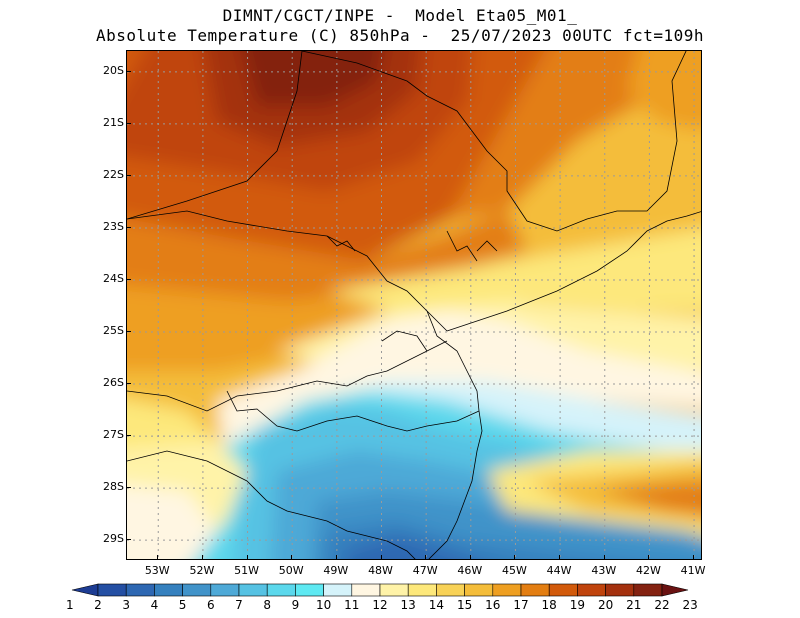 This screenshot has width=800, height=618. Describe the element at coordinates (98, 605) in the screenshot. I see `colorbar-label: 2` at that location.